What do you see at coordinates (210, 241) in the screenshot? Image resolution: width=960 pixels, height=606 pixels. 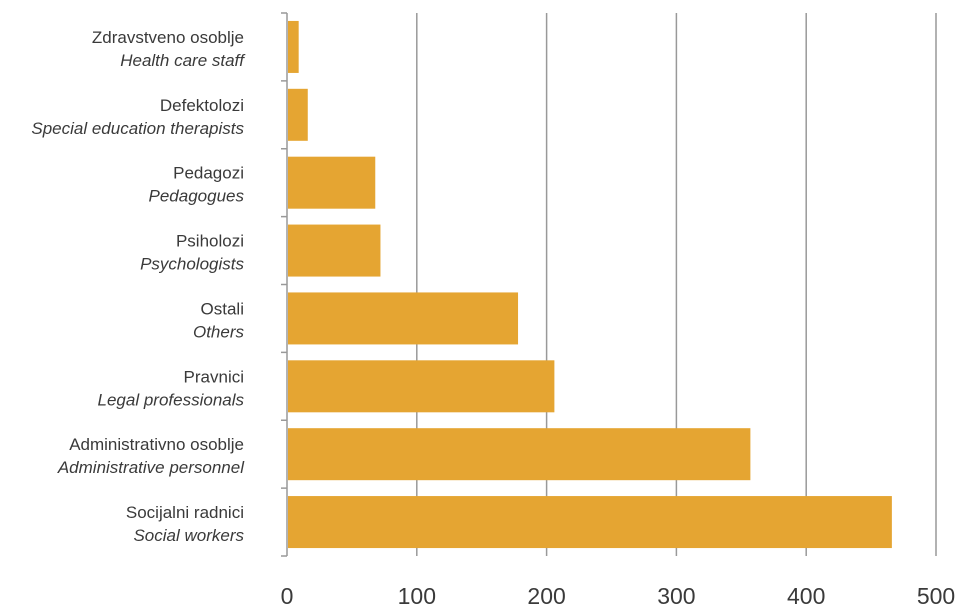 I see `category-label: Psiholozi` at bounding box center [210, 241].